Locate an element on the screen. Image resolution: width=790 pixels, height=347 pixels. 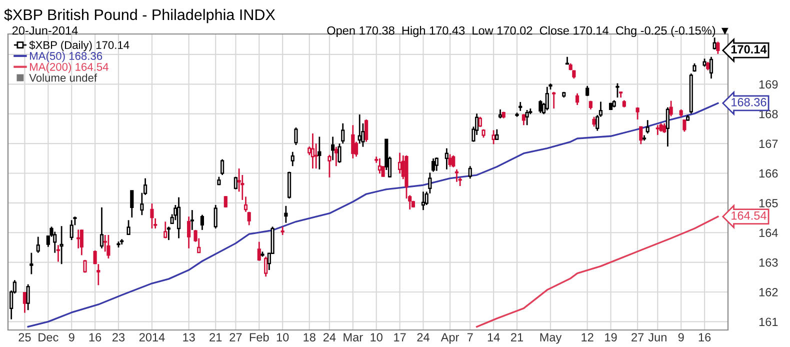
annotation: Open 170.38 High 170.43 Low 170.02 Close 170.14 Chg -0.25 (-0.15%) ▼ is located at coordinates (527, 32).